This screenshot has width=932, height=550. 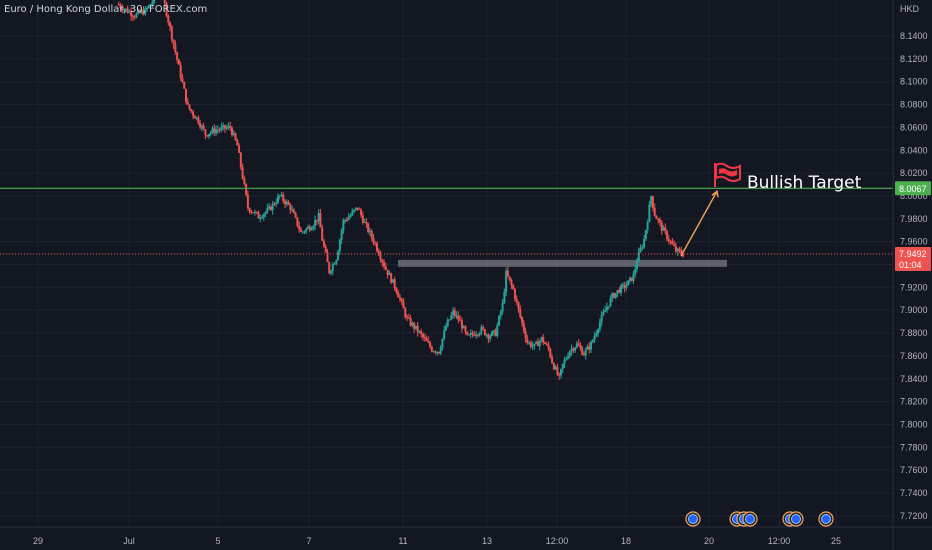 What do you see at coordinates (626, 541) in the screenshot?
I see `time-tick-label: 18` at bounding box center [626, 541].